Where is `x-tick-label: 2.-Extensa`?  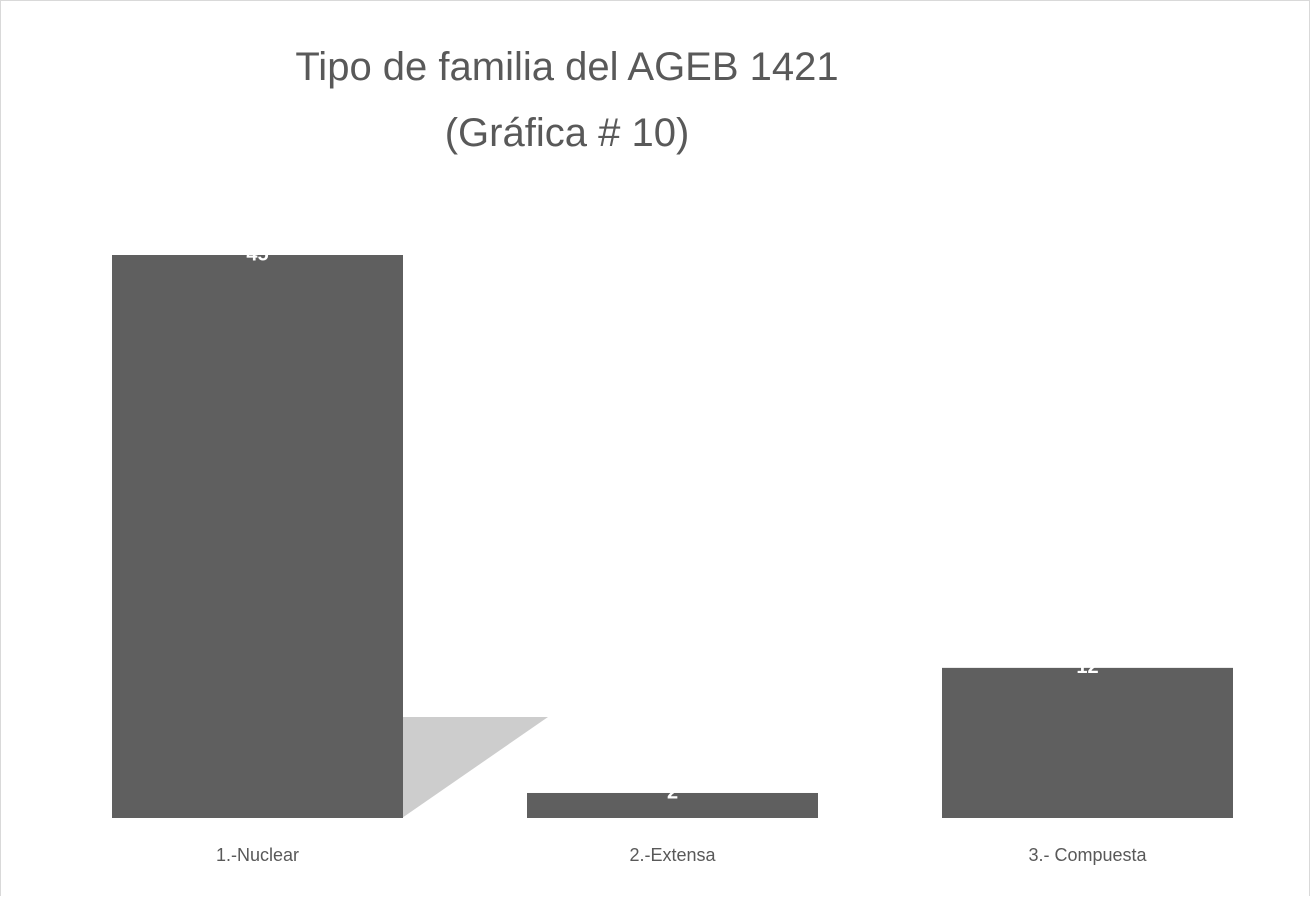
x-tick-label: 2.-Extensa is located at coordinates (672, 855).